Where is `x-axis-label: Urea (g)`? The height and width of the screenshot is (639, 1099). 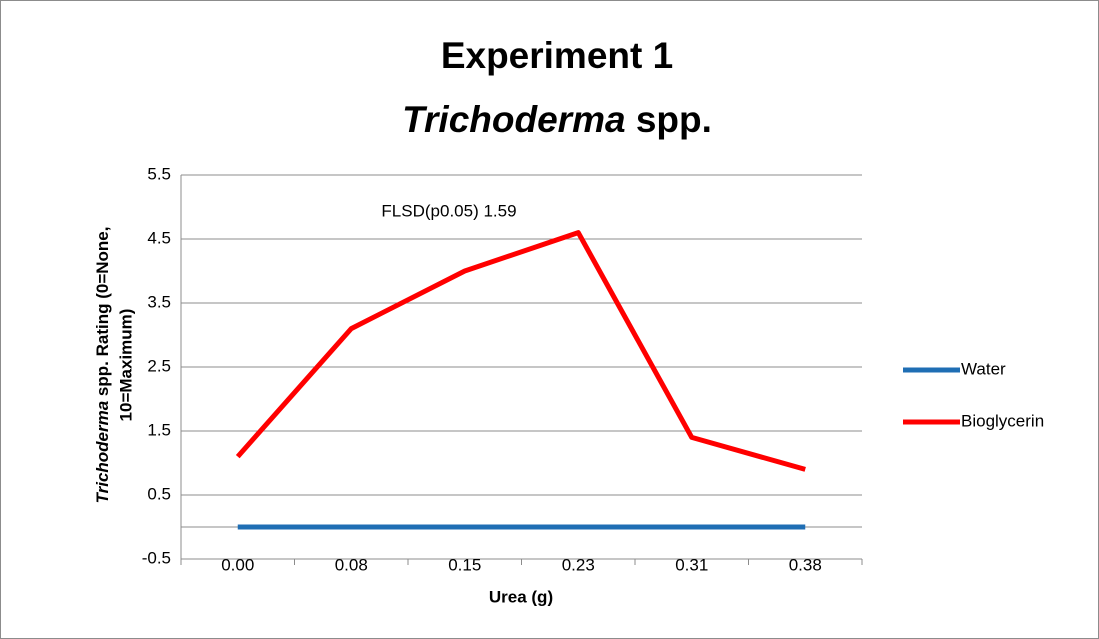
x-axis-label: Urea (g) is located at coordinates (521, 596).